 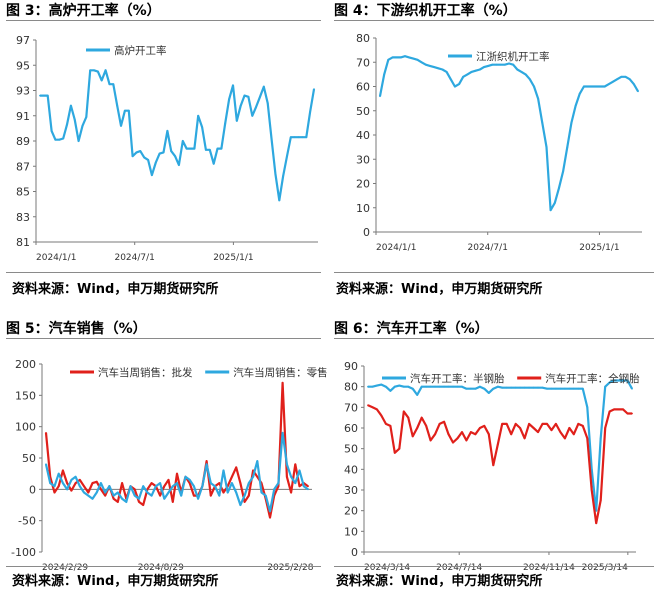 I want to click on y-tick-label: 95, so click(x=23, y=65).